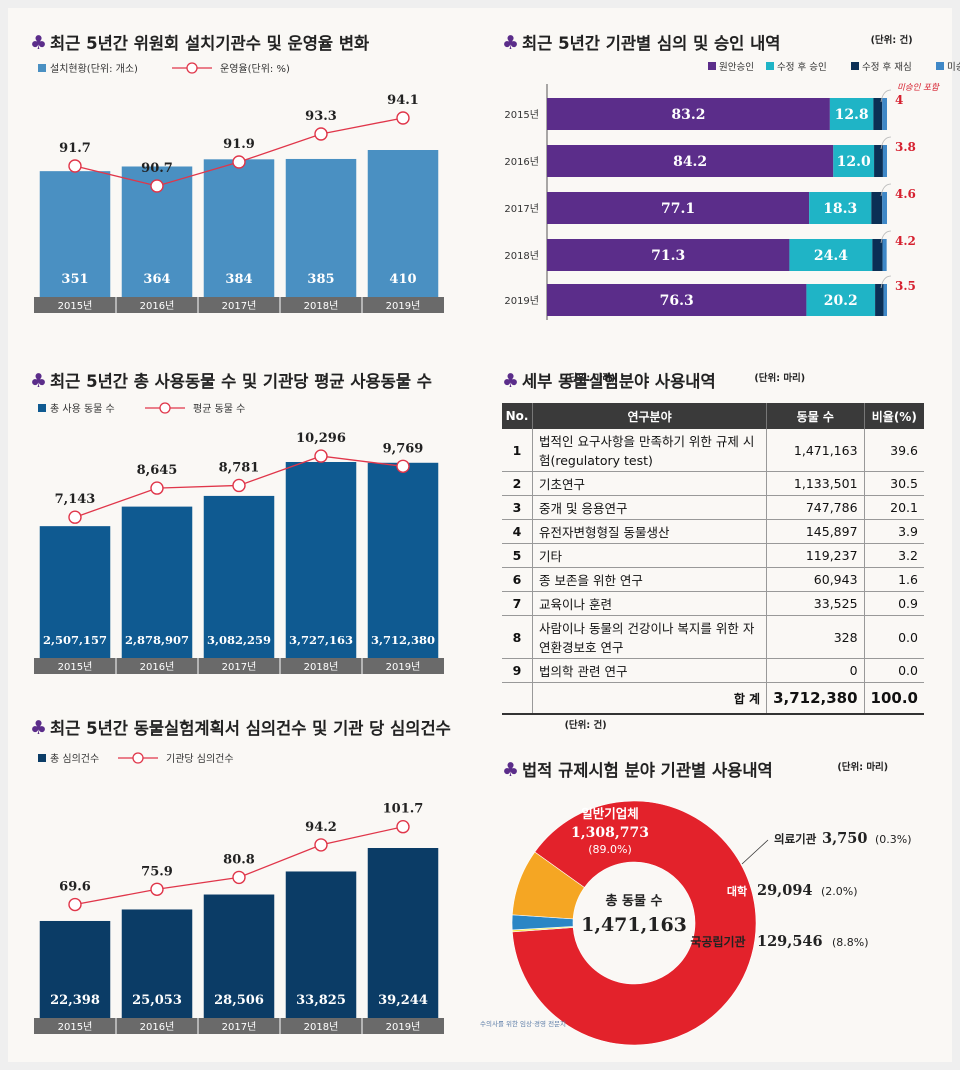  I want to click on slice-value: 3,750, so click(844, 838).